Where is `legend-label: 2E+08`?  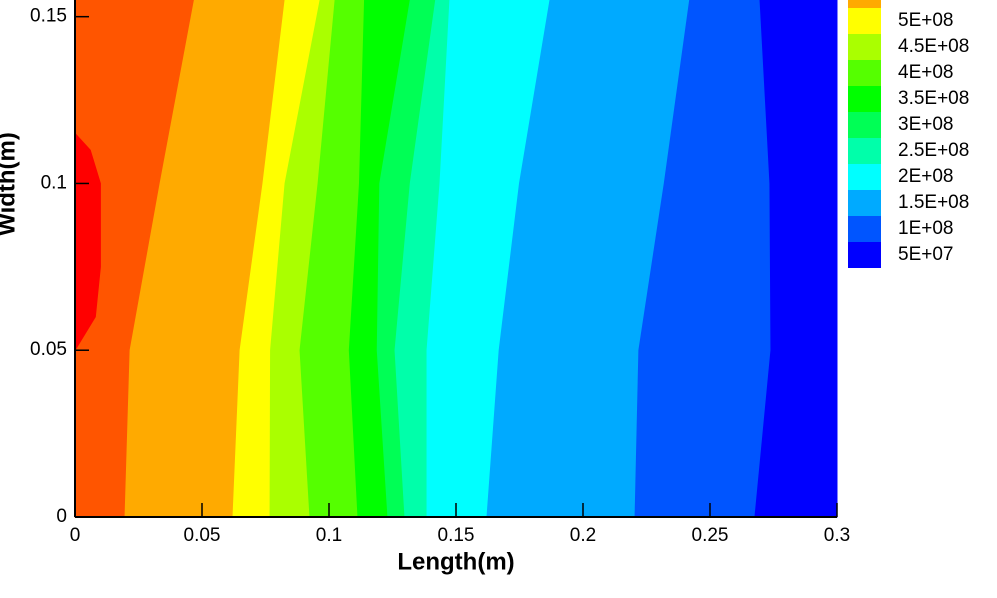
legend-label: 2E+08 is located at coordinates (925, 176).